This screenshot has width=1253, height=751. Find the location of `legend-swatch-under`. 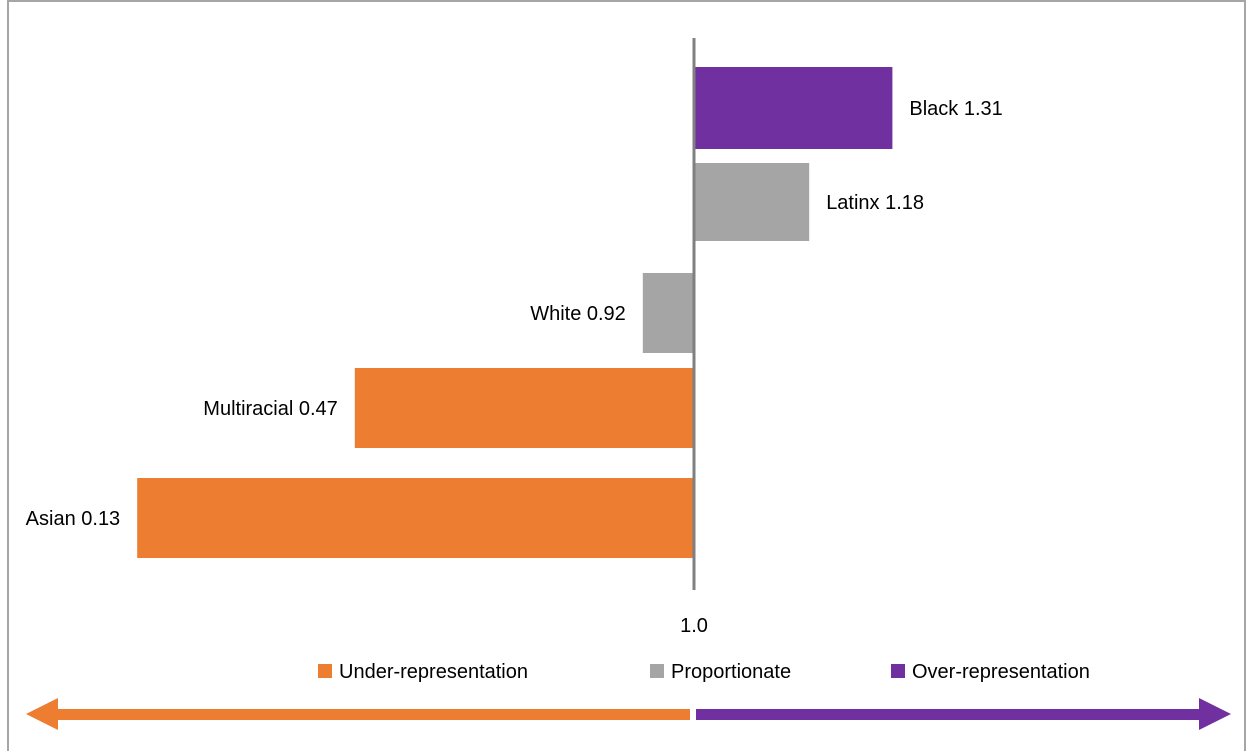

legend-swatch-under is located at coordinates (325, 671).